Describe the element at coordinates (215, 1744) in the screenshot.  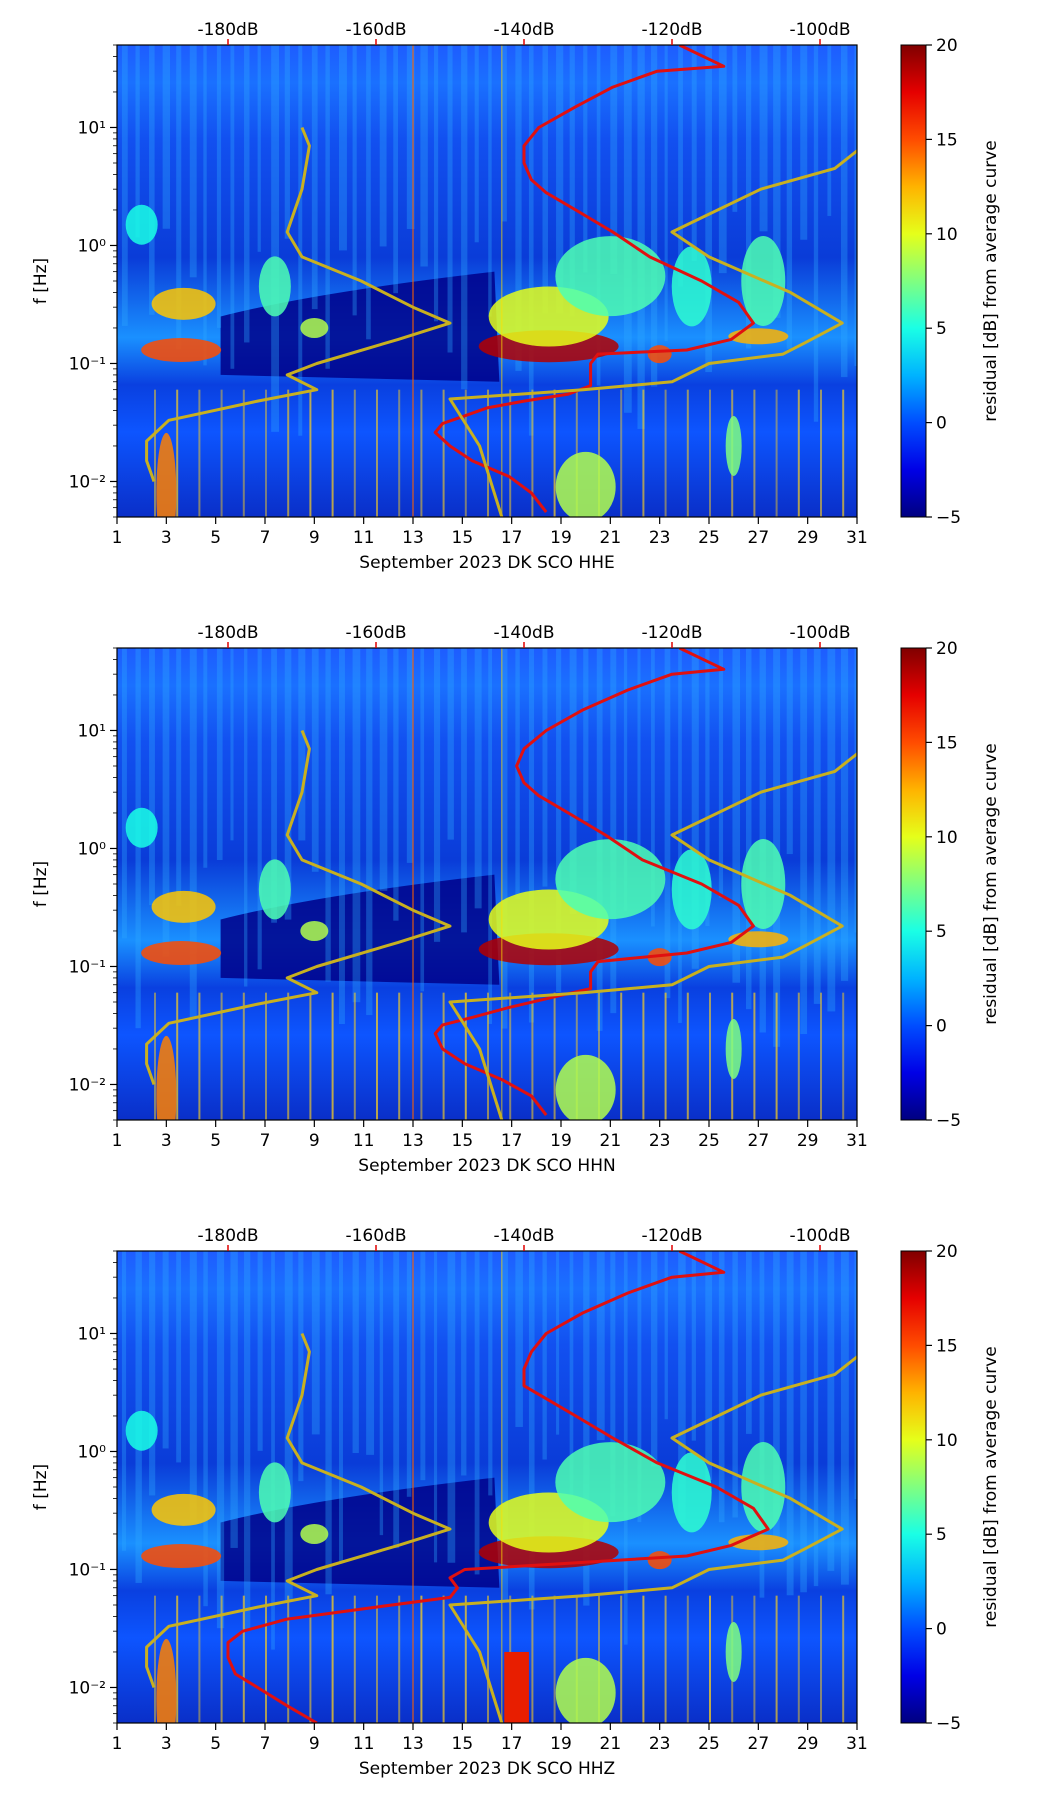
I see `x-tick-label: 5` at that location.